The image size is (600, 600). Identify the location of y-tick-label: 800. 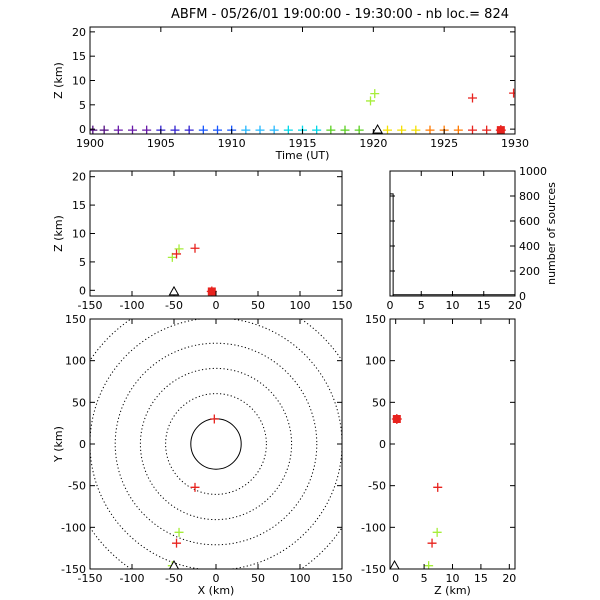
(529, 196).